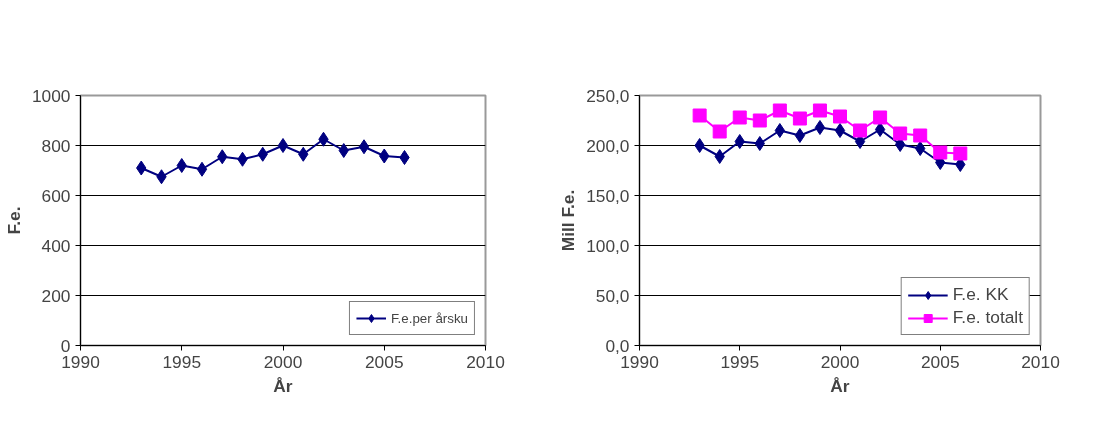 The width and height of the screenshot is (1101, 434). I want to click on y-tick-label: 200, so click(56, 295).